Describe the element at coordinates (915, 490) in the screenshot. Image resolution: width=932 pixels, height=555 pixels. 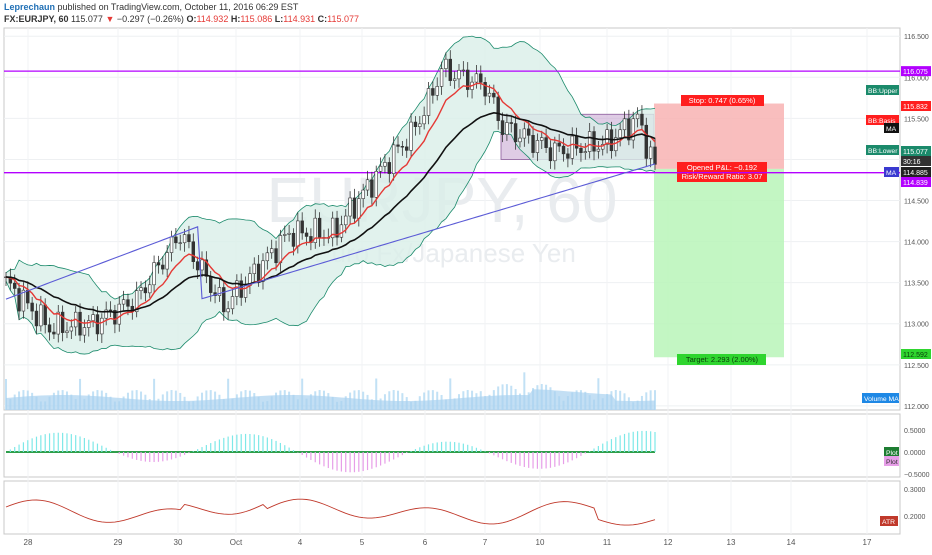
I see `atr-axis-label: 0.3000` at that location.